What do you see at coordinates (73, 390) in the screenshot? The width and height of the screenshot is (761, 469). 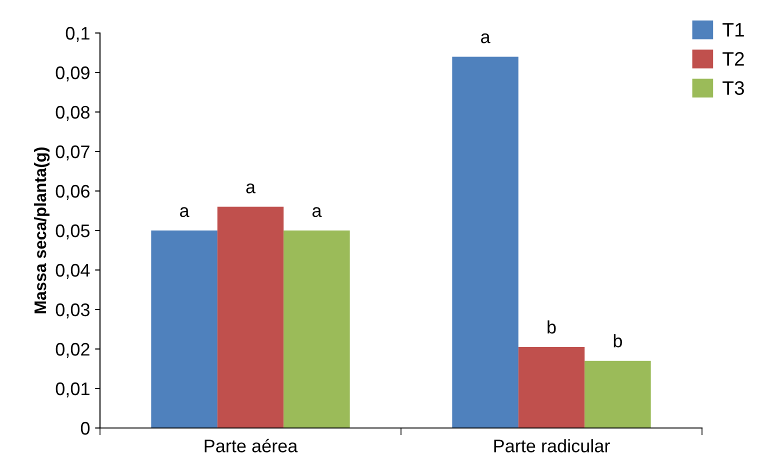 I see `y-tick-label: 0,01` at bounding box center [73, 390].